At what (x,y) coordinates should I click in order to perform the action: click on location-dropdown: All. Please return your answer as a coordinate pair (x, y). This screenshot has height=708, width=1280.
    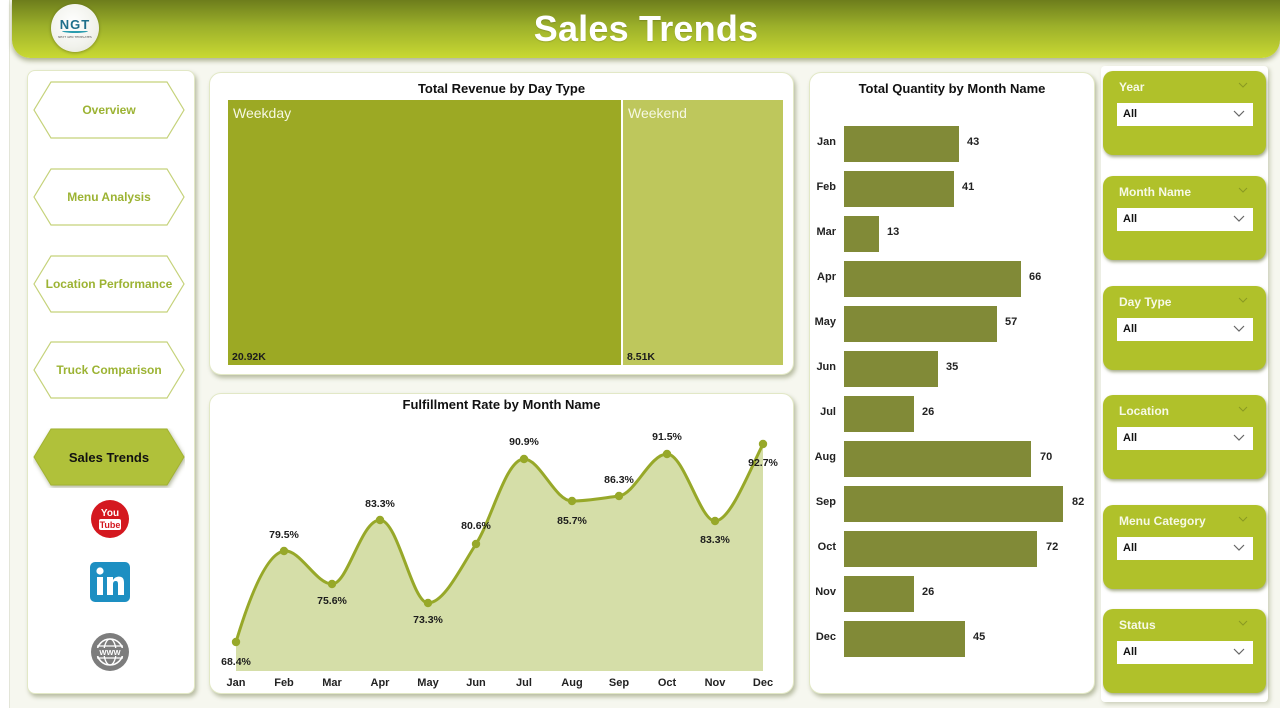
    Looking at the image, I should click on (1185, 438).